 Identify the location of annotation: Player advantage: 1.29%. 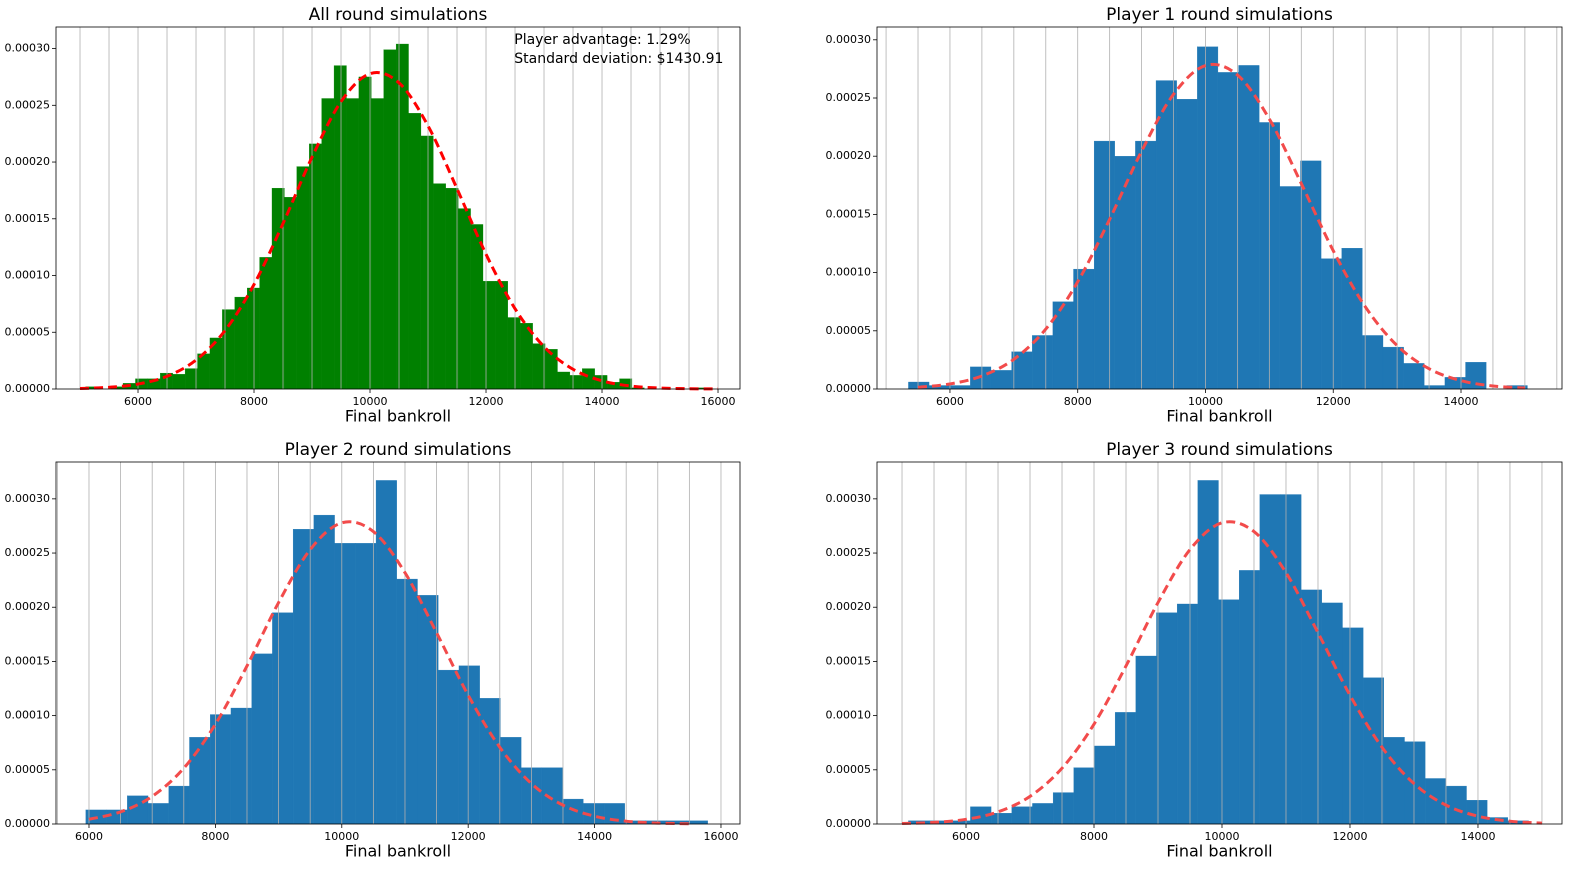
(602, 40).